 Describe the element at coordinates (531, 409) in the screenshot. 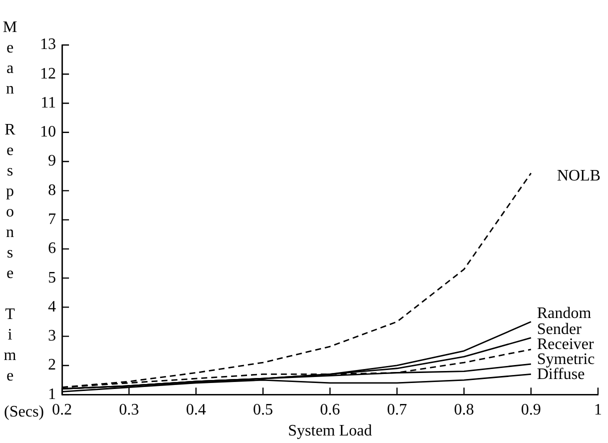

I see `x-tick-label: 0.9` at that location.